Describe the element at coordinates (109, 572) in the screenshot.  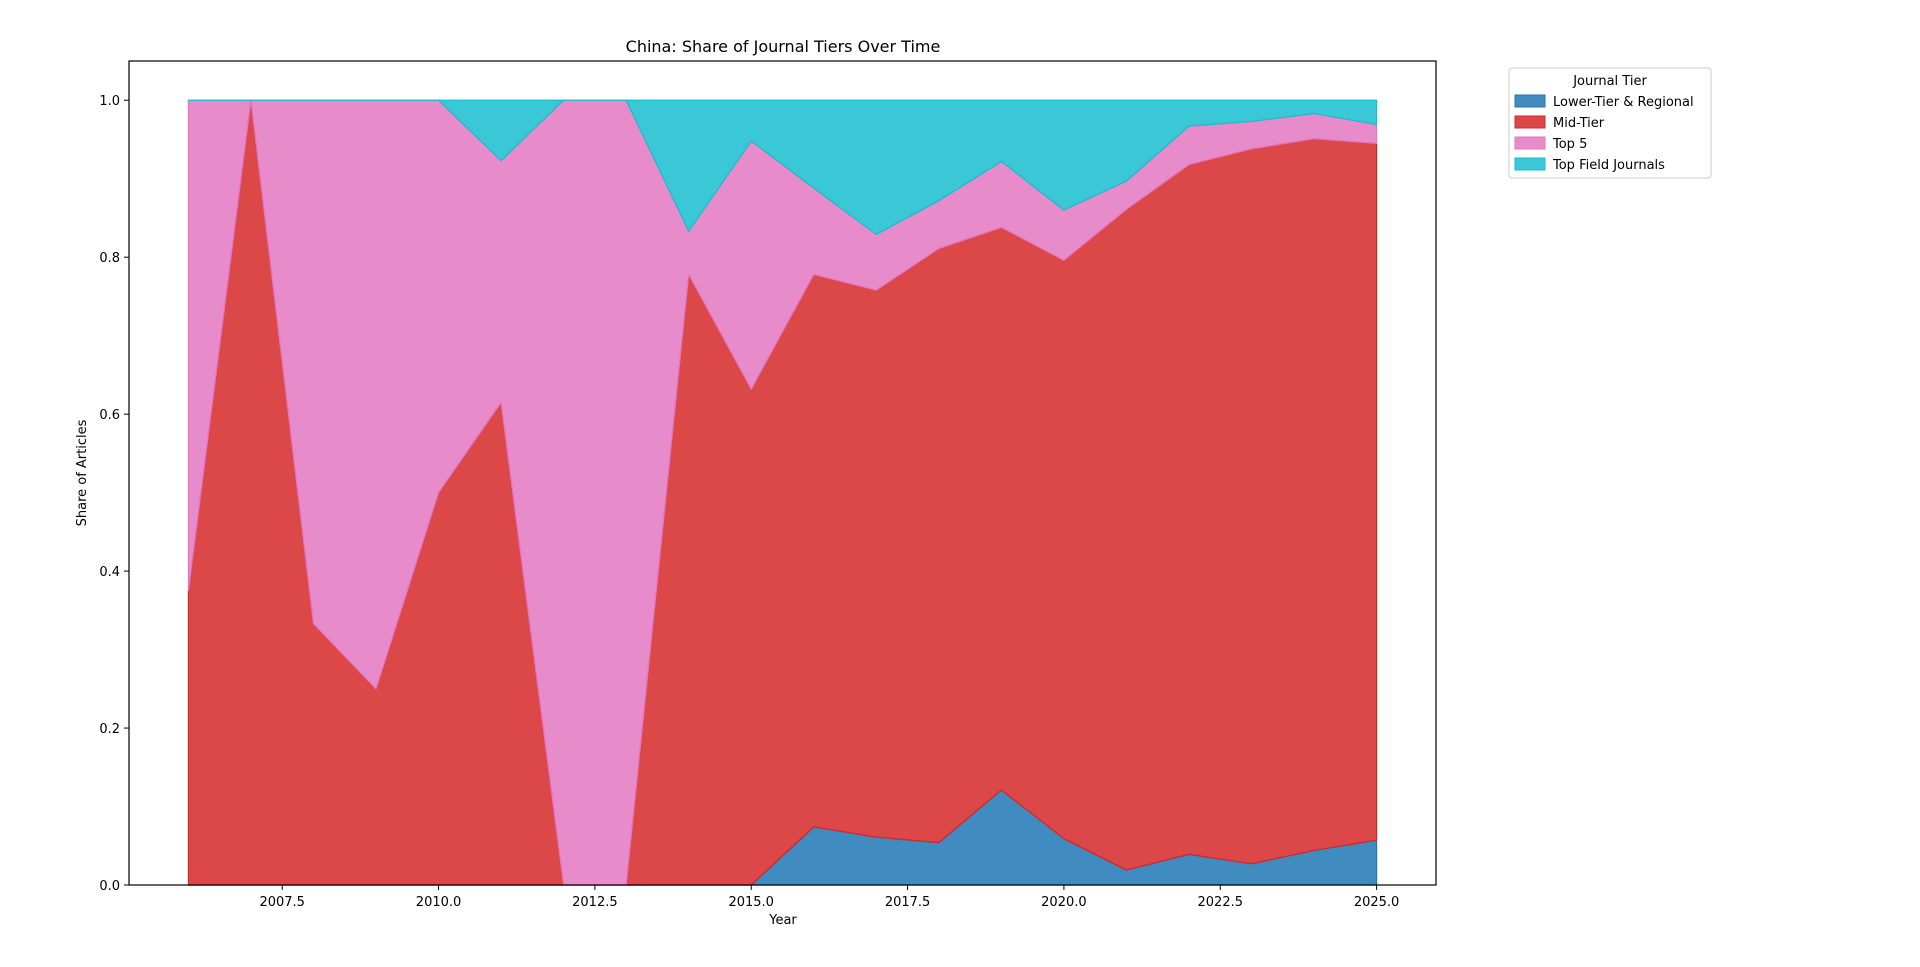
I see `y-tick-label: 0.4` at that location.